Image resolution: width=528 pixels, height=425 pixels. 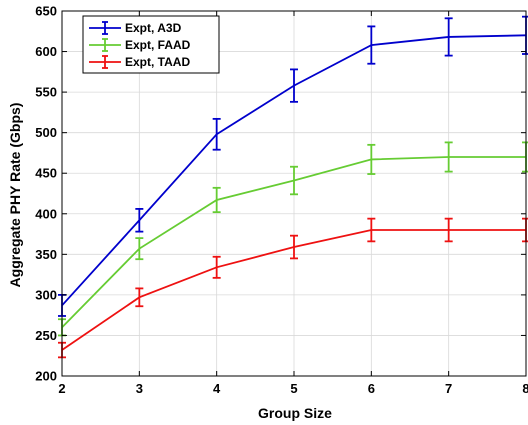 What do you see at coordinates (46, 11) in the screenshot?
I see `y-tick-label: 650` at bounding box center [46, 11].